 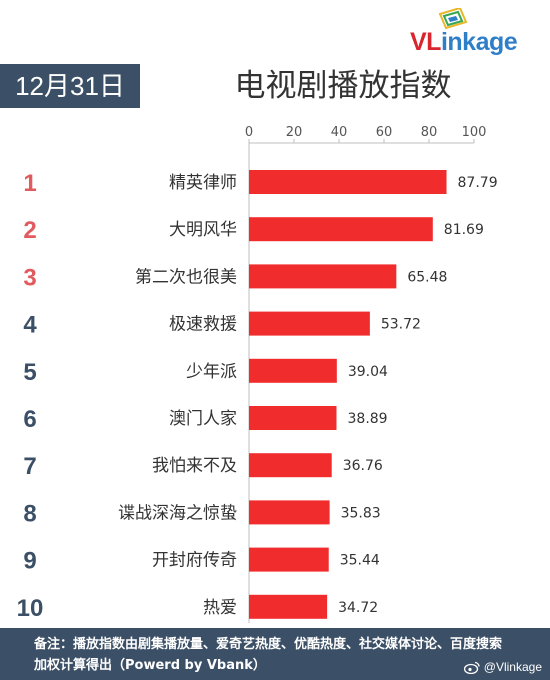 I want to click on rank-number: 5, so click(x=29, y=372).